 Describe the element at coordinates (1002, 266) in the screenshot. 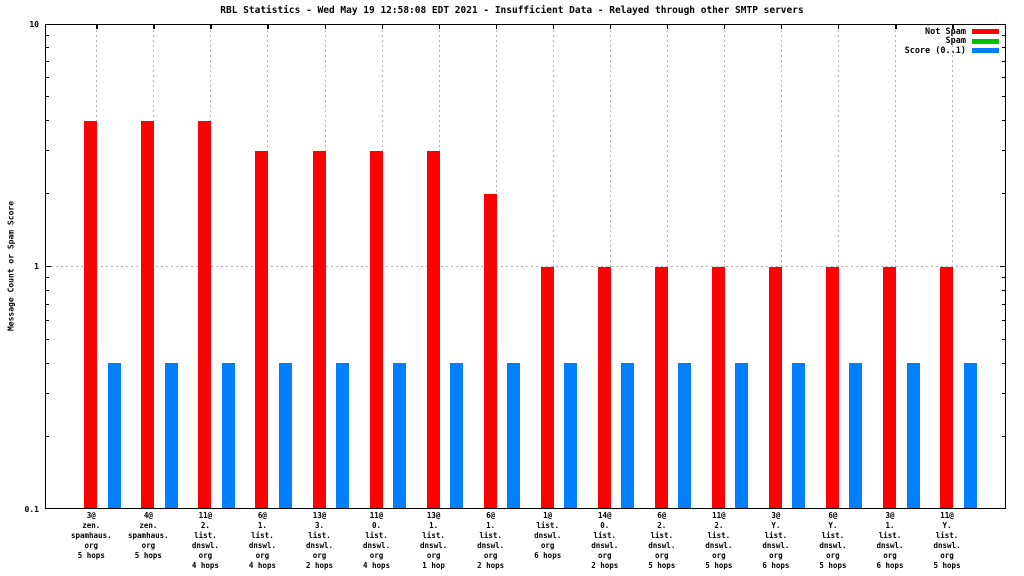

I see `y-tick-major-right` at that location.